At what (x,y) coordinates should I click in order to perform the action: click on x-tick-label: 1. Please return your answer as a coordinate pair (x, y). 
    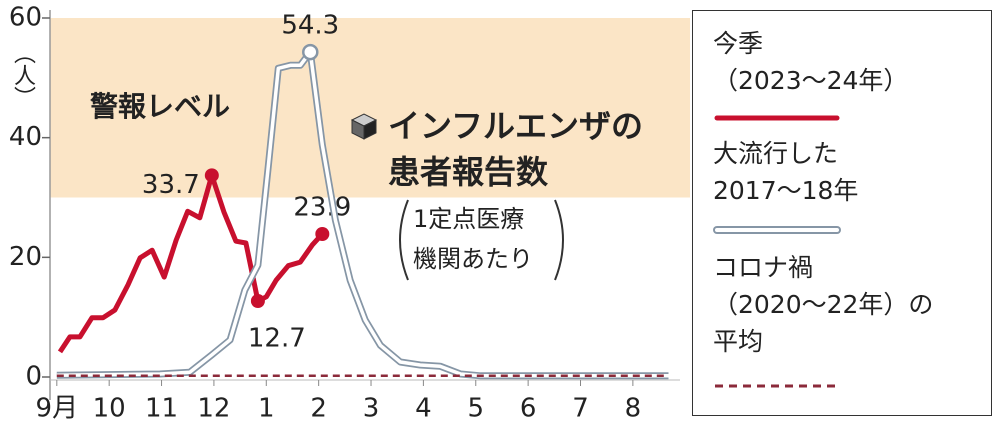
    Looking at the image, I should click on (266, 409).